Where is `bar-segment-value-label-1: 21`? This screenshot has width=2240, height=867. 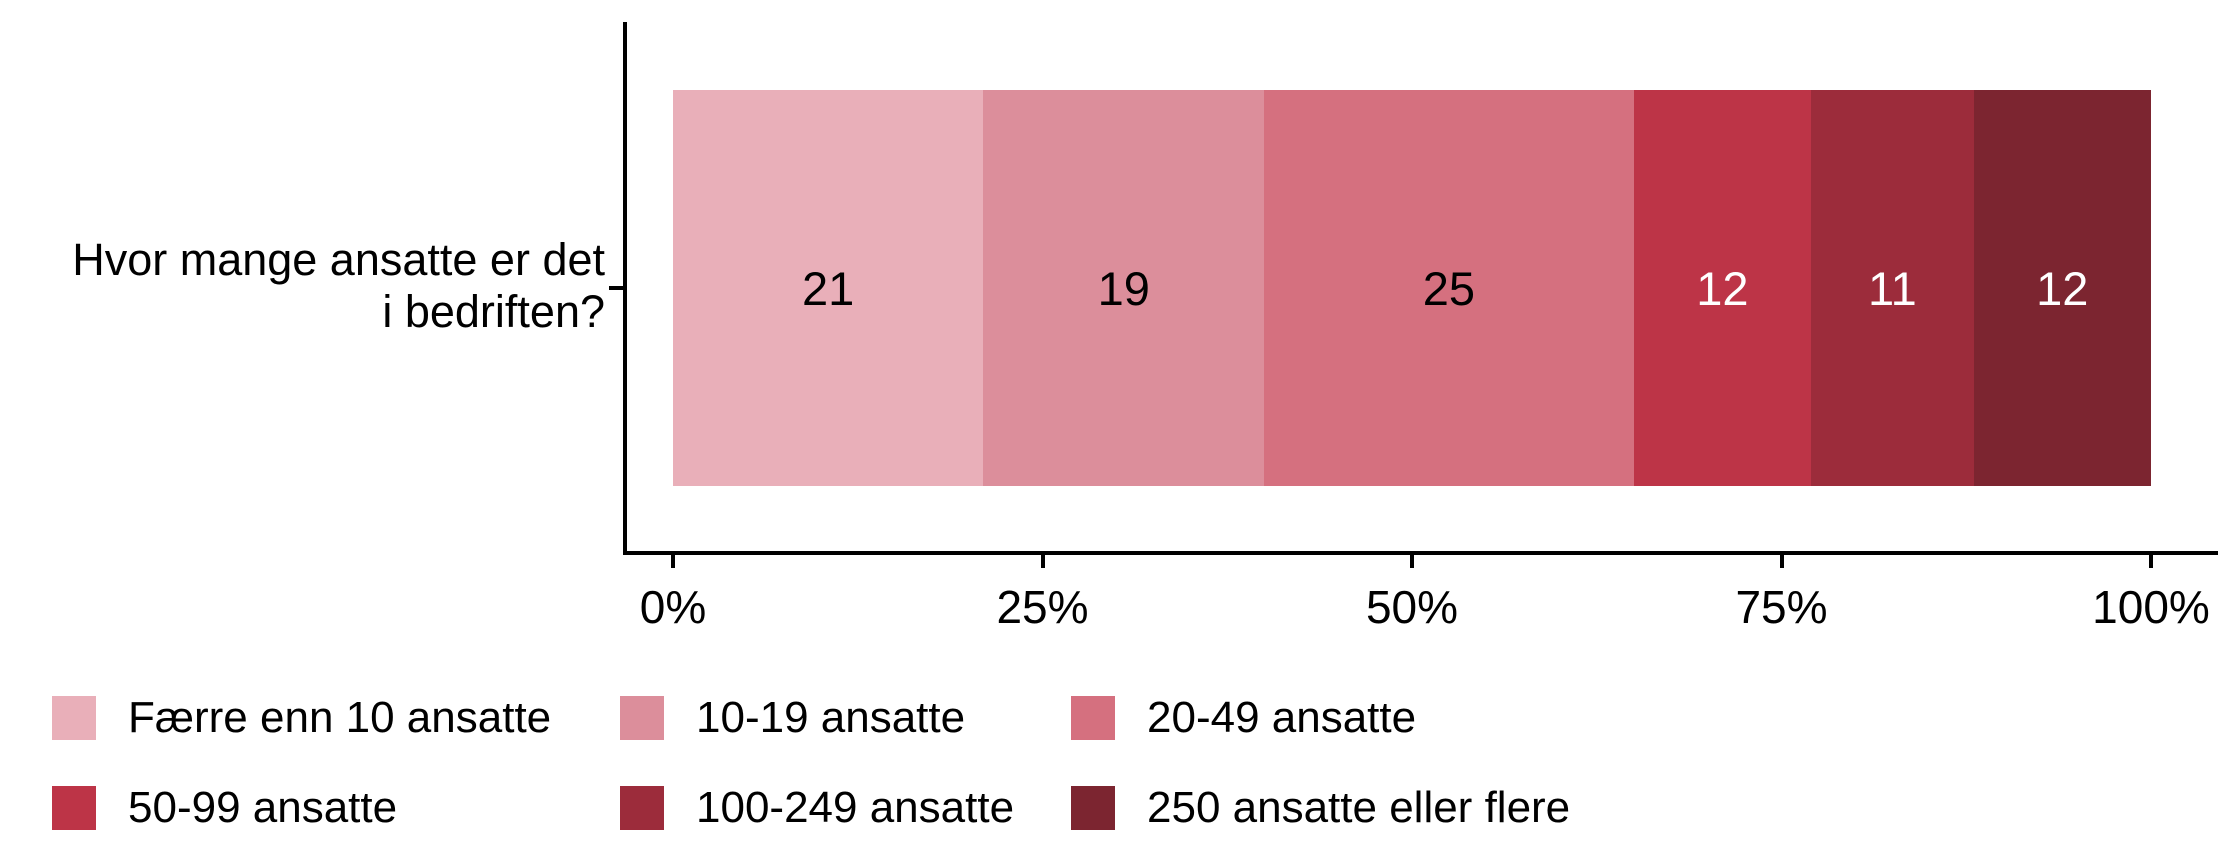
bar-segment-value-label-1: 21 is located at coordinates (828, 288).